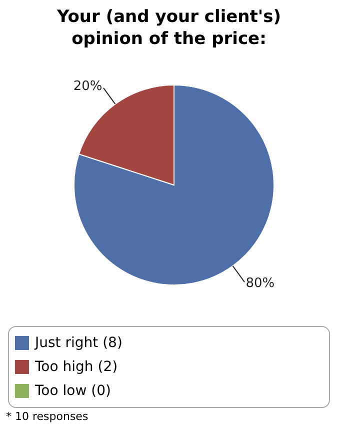 The width and height of the screenshot is (338, 442). I want to click on data-label: 80%, so click(260, 284).